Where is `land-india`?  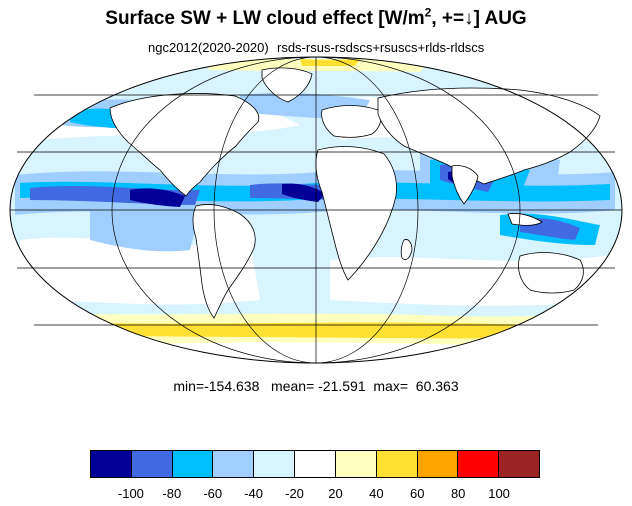
land-india is located at coordinates (465, 185).